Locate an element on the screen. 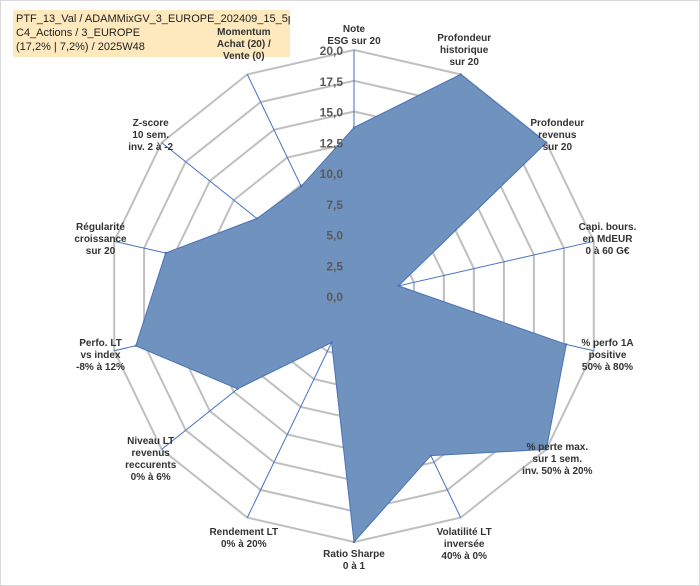 This screenshot has height=586, width=700. axis-label-line: Niveau LT is located at coordinates (150, 441).